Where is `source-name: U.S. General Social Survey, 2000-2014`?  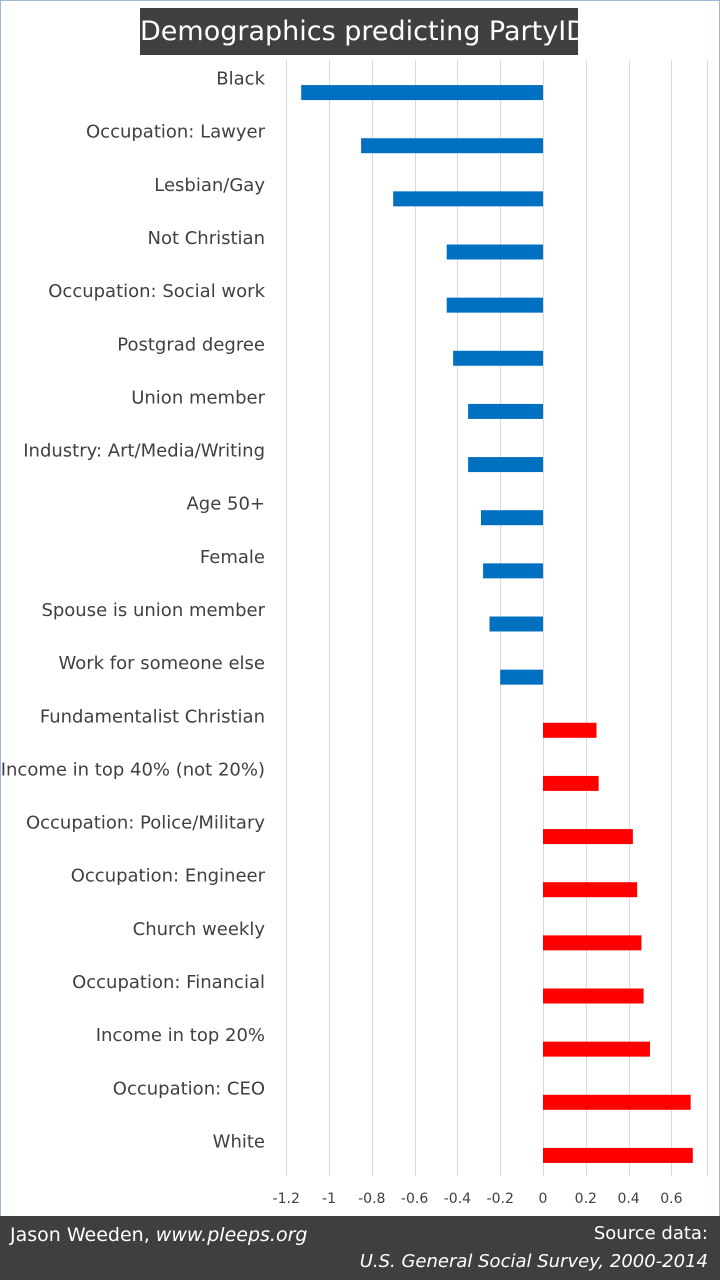 source-name: U.S. General Social Survey, 2000-2014 is located at coordinates (533, 1261).